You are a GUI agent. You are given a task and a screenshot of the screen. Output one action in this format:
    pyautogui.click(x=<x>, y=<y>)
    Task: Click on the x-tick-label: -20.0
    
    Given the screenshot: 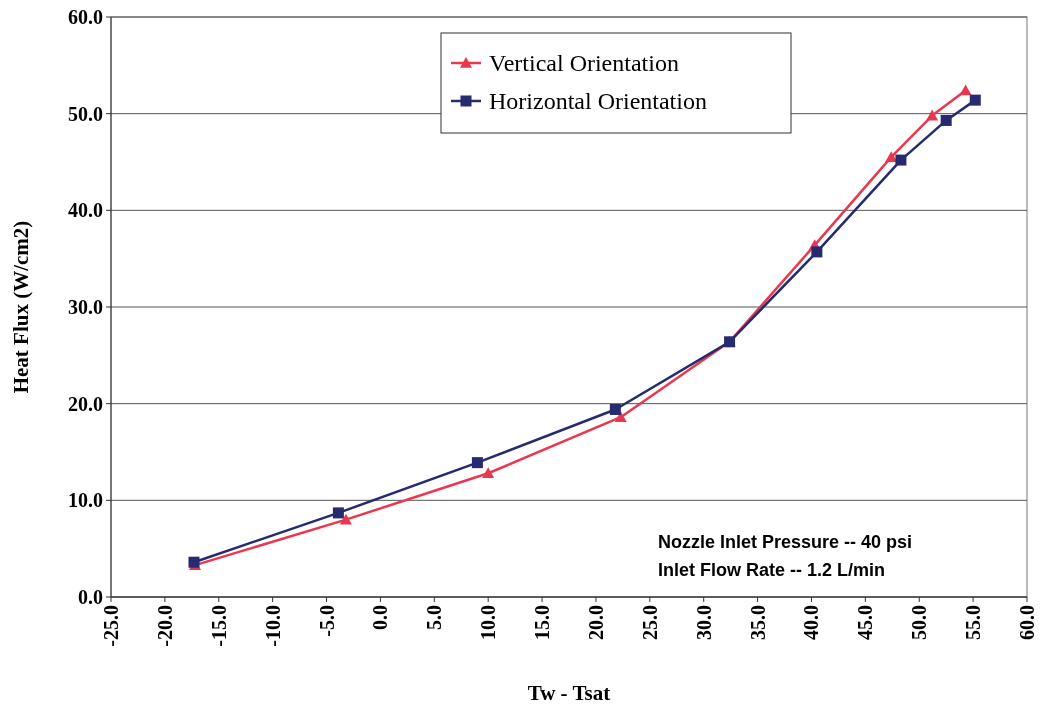 What is the action you would take?
    pyautogui.click(x=164, y=626)
    